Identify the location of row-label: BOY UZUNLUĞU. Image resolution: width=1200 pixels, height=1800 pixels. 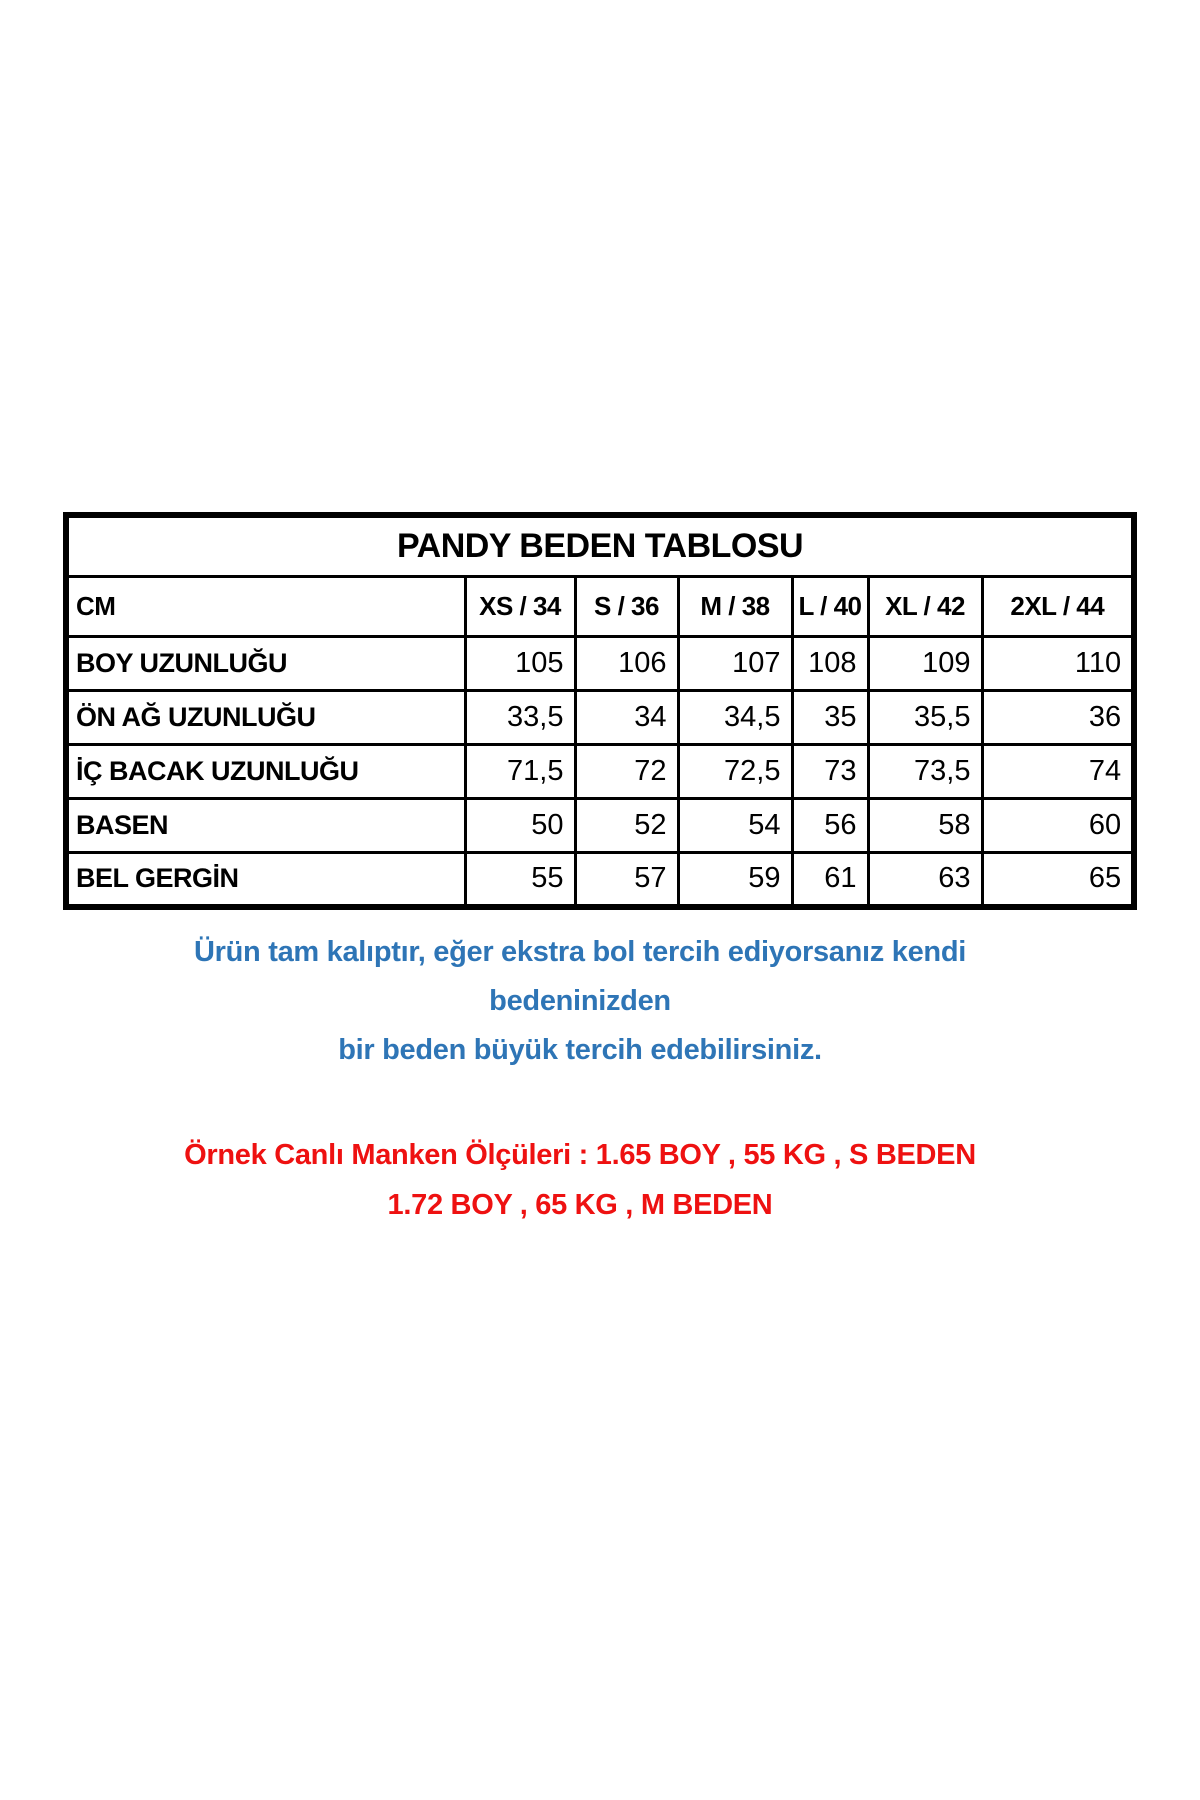
(265, 663).